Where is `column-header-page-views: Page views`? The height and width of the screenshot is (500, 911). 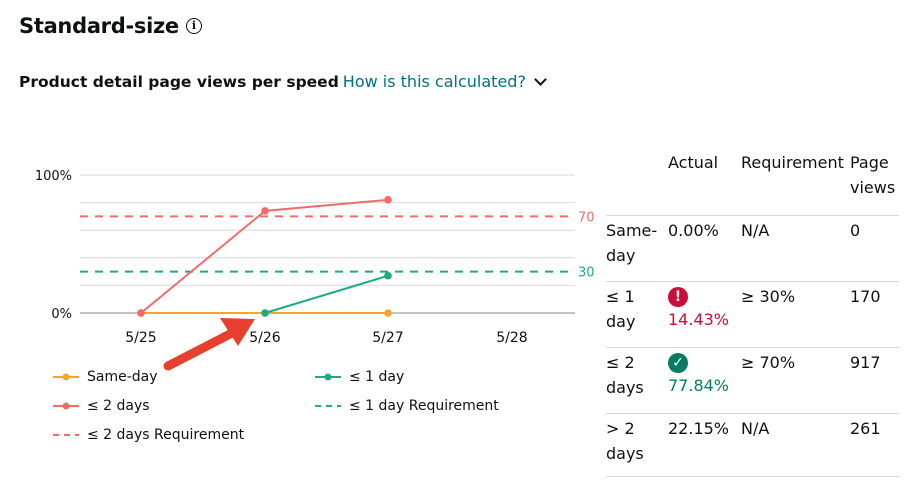
column-header-page-views: Page views is located at coordinates (872, 175).